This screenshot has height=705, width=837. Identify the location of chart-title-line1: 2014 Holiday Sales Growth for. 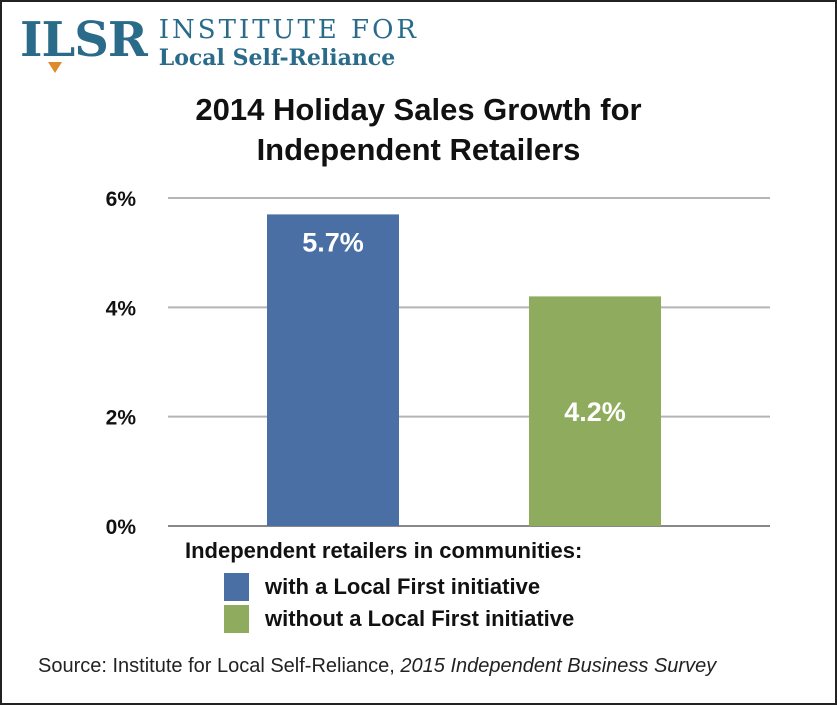
(418, 109).